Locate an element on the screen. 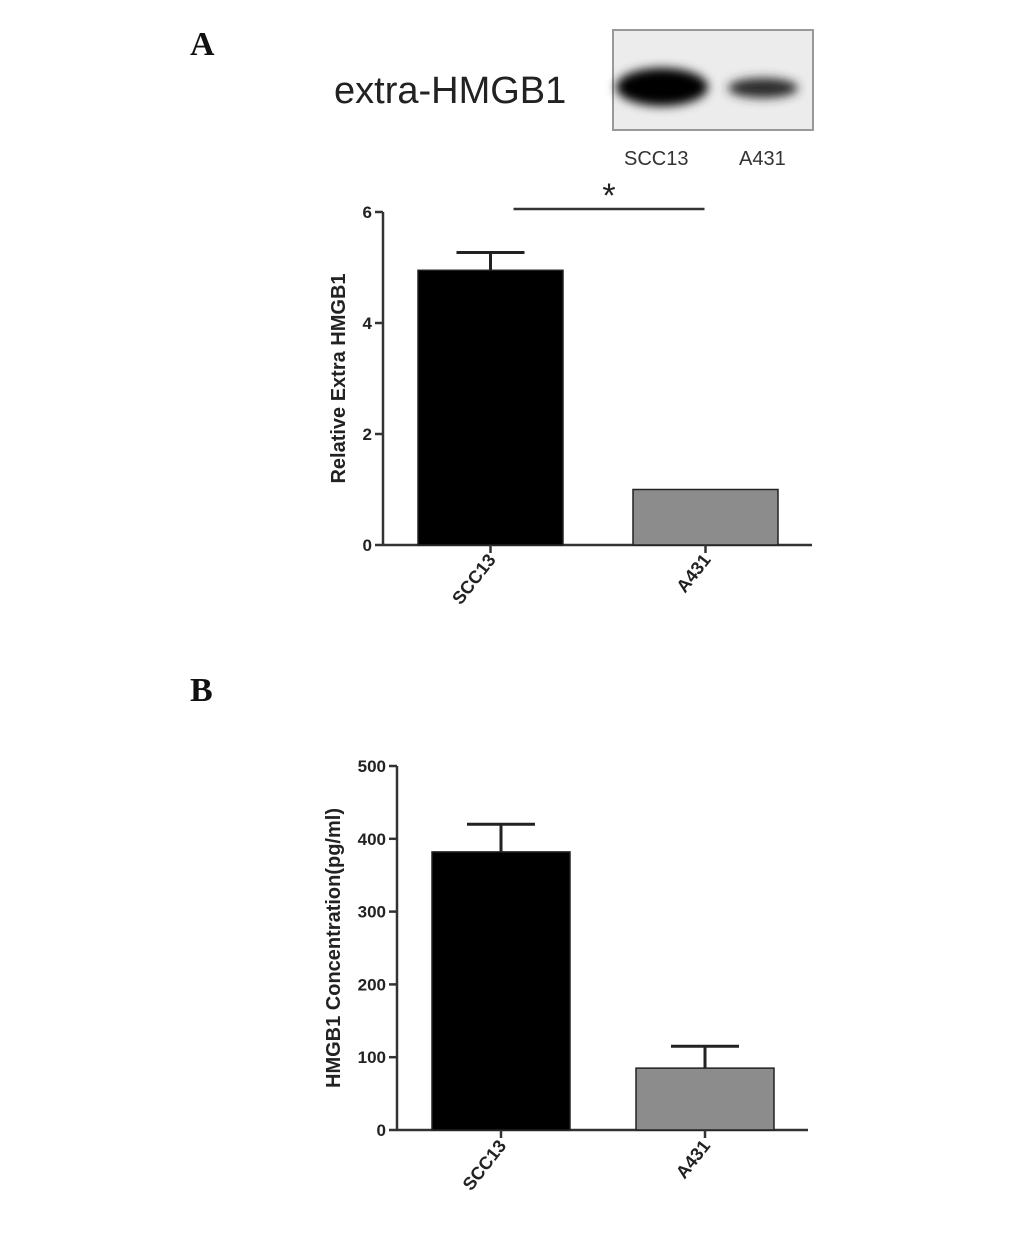  blot-lane-label-a431: A431 is located at coordinates (762, 159).